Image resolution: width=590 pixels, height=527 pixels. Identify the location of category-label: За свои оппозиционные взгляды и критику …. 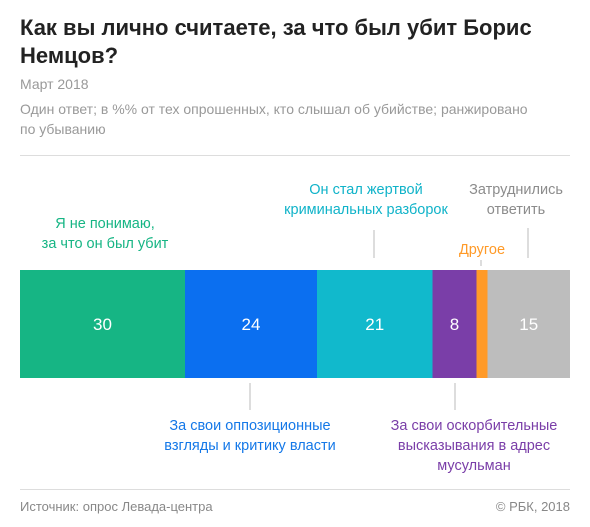
(250, 436).